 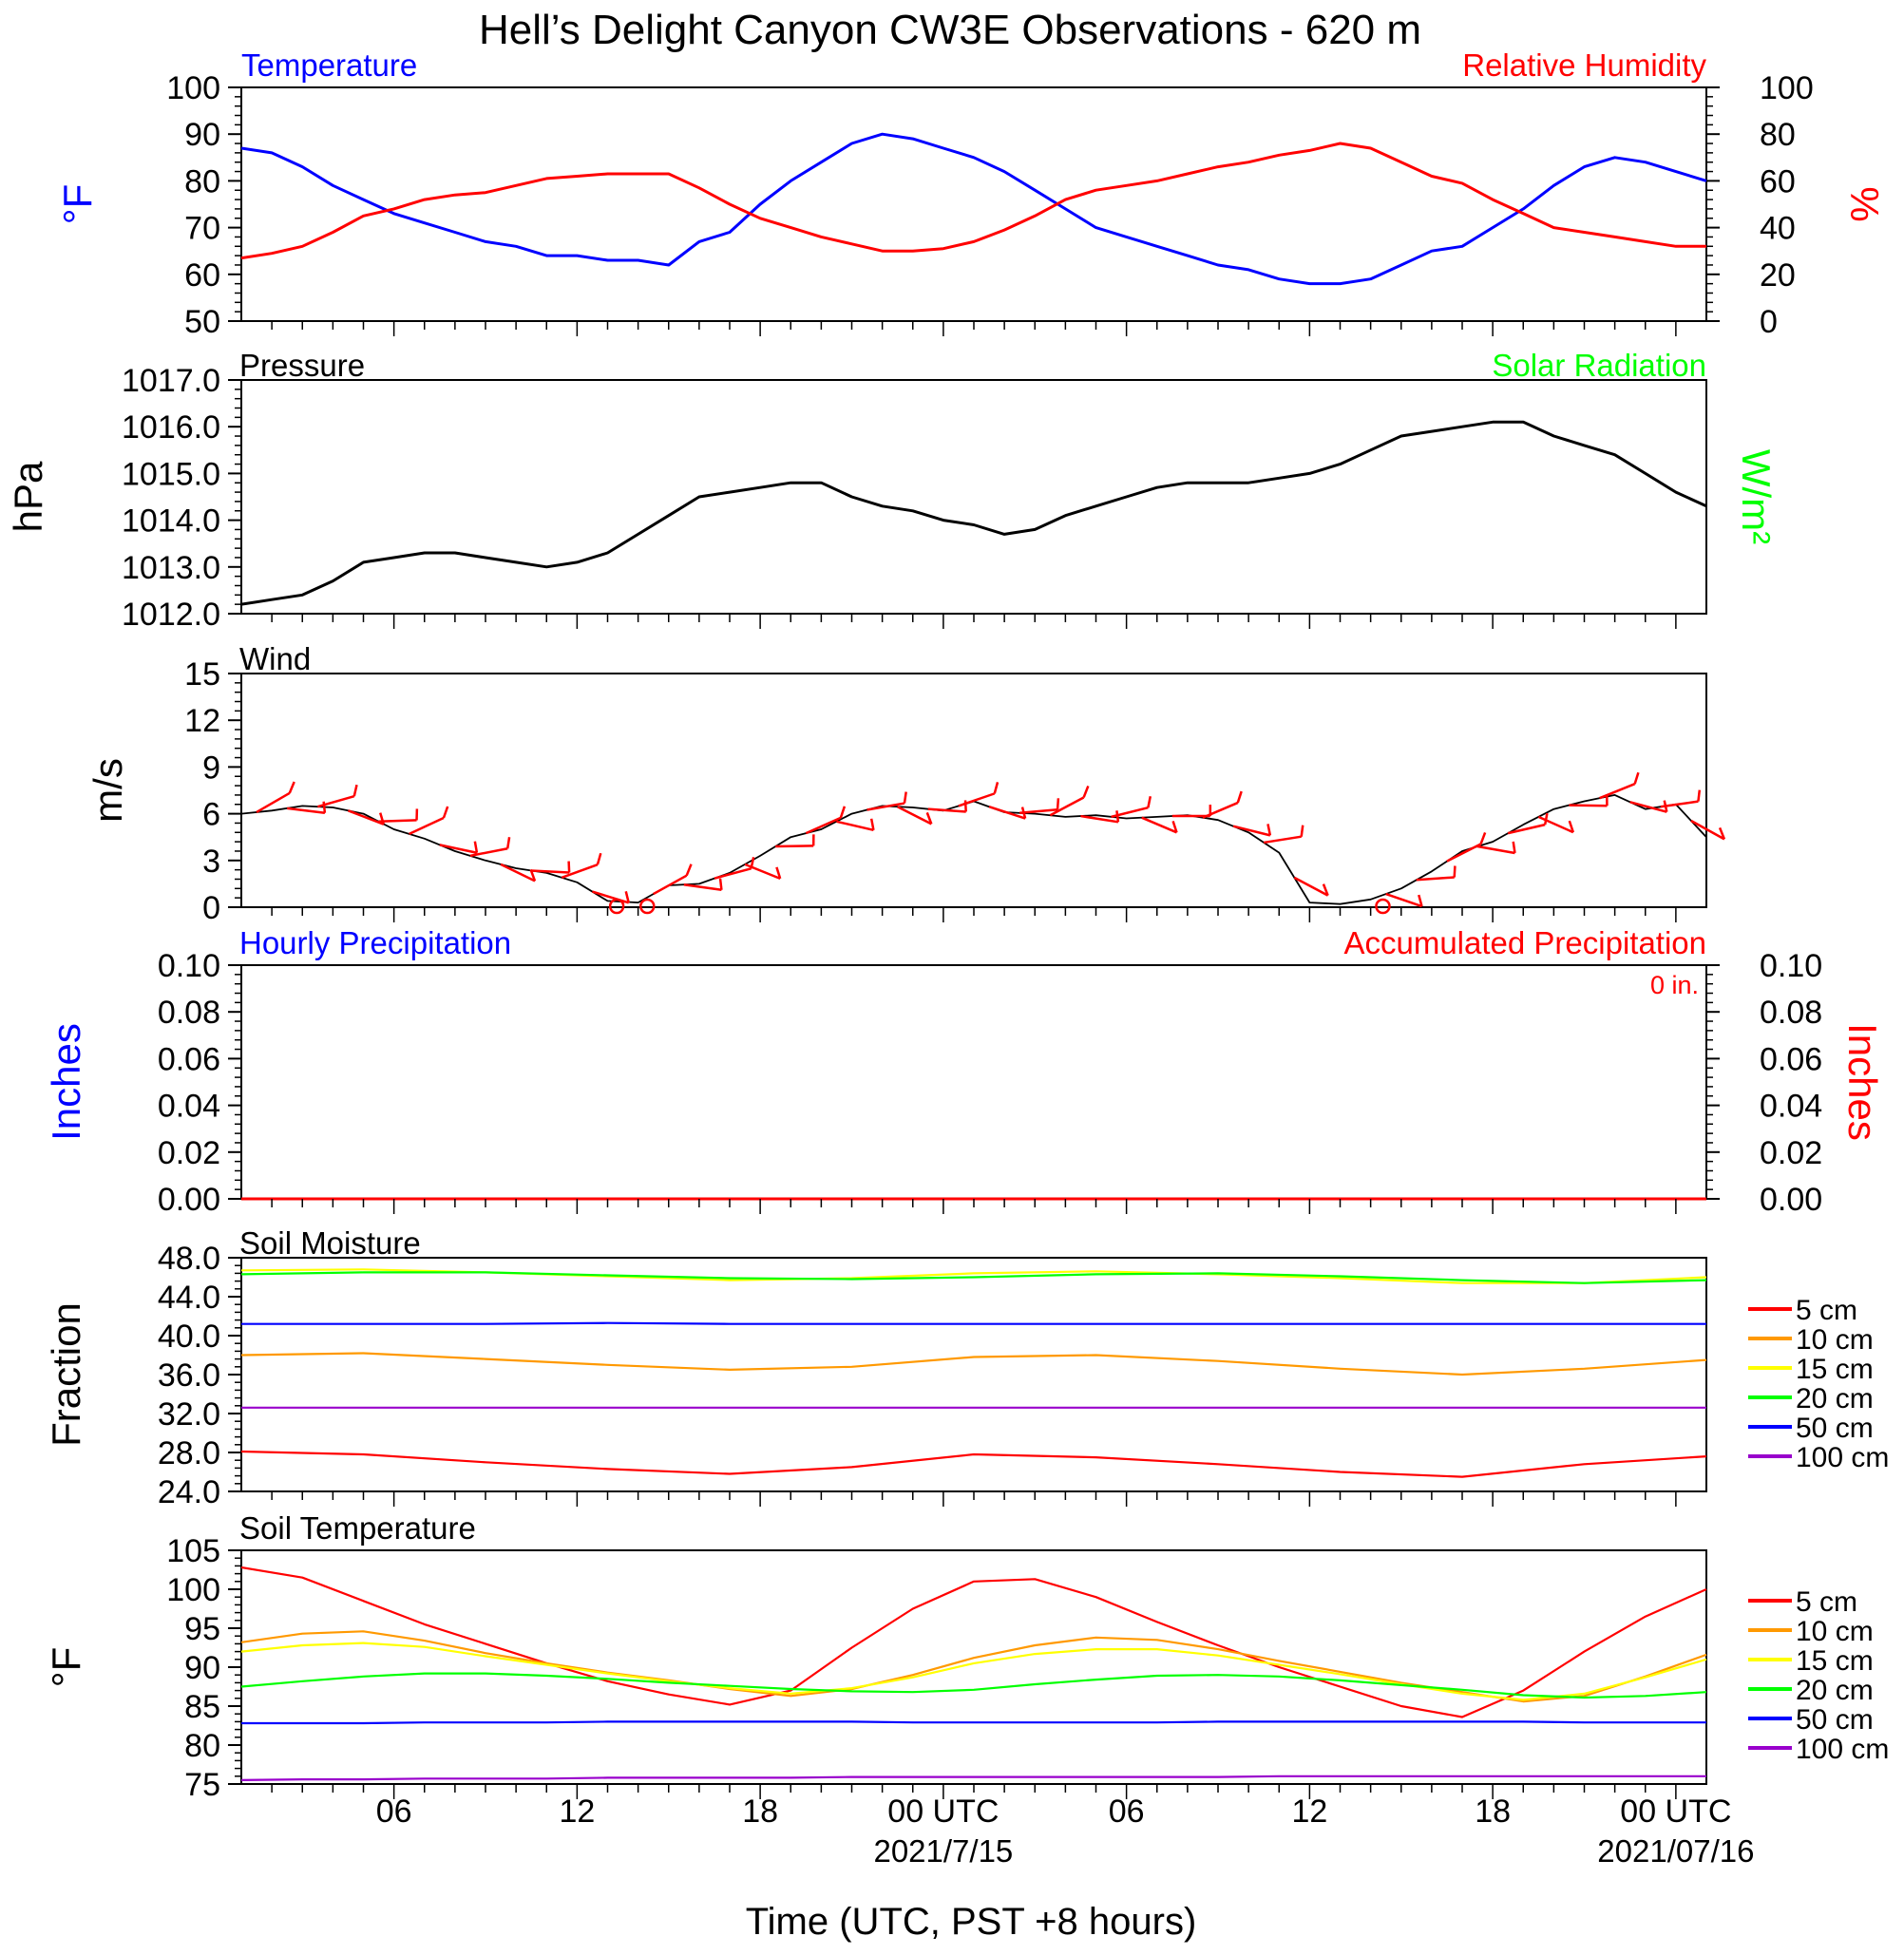 What do you see at coordinates (202, 1707) in the screenshot?
I see `y-tick-label: 85` at bounding box center [202, 1707].